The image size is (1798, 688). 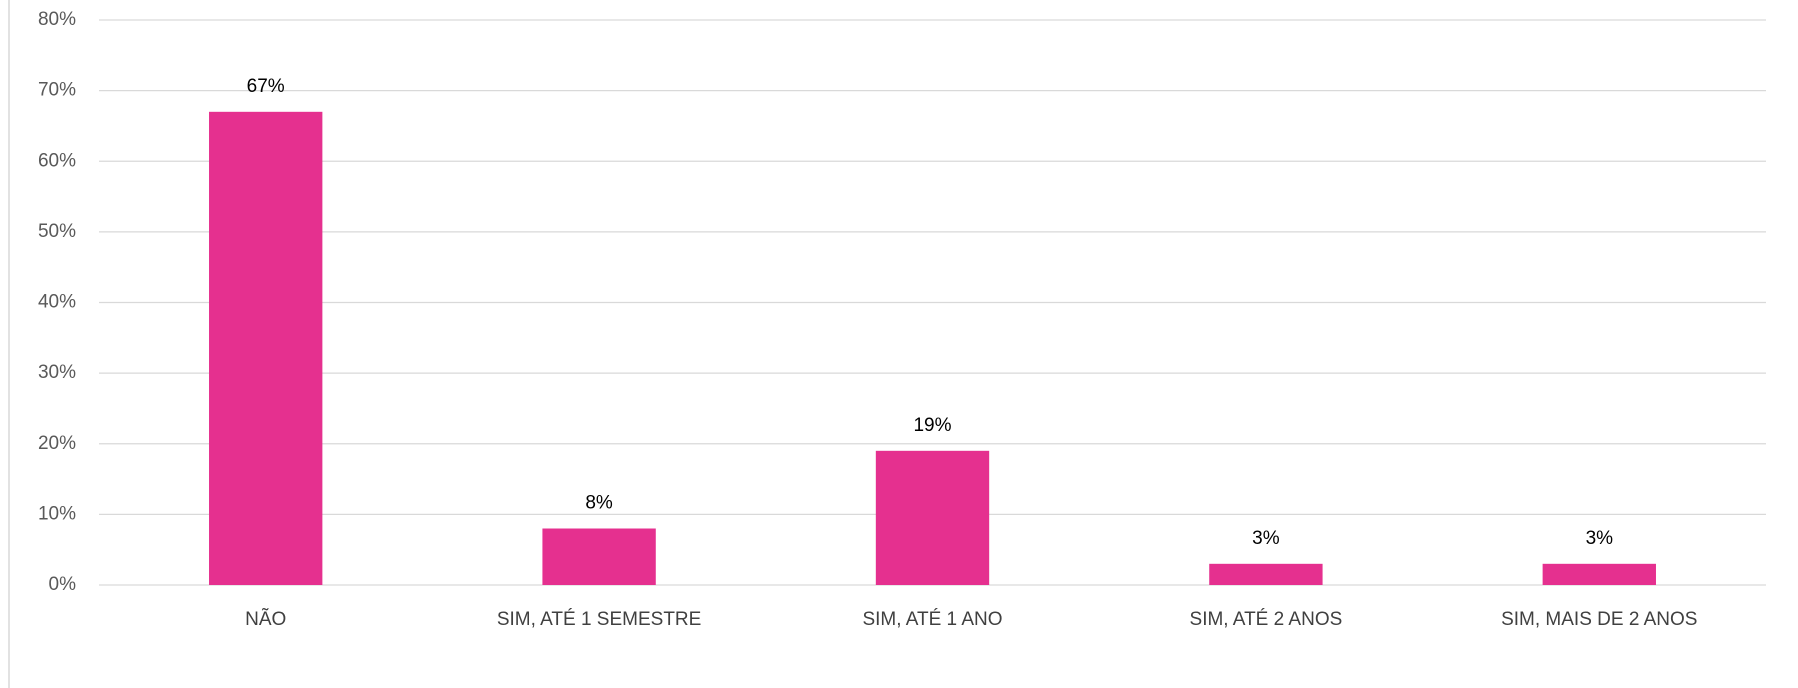 What do you see at coordinates (1266, 619) in the screenshot?
I see `x-tick-label: SIM, ATÉ 2 ANOS` at bounding box center [1266, 619].